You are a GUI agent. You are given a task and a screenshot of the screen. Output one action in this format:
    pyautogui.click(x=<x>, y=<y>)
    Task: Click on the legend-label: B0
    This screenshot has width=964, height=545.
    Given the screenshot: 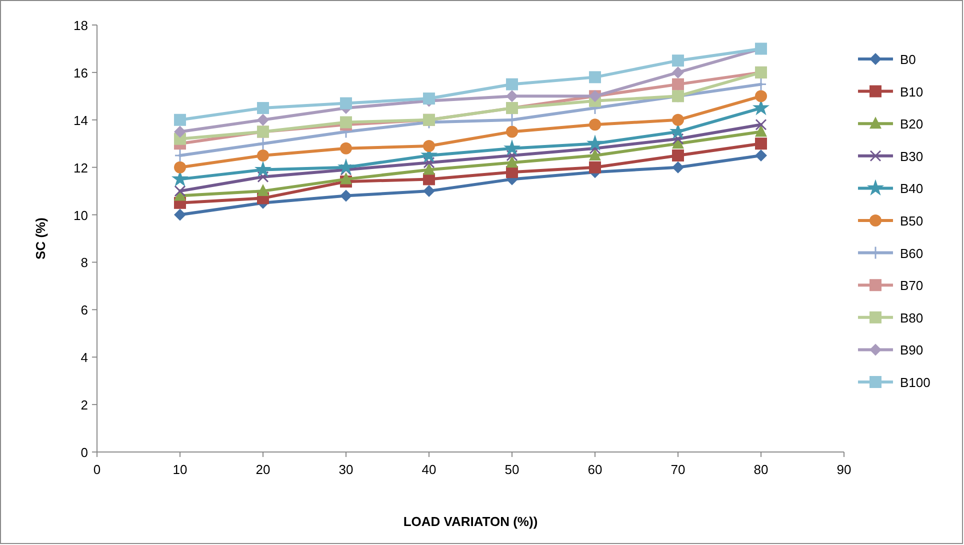 What is the action you would take?
    pyautogui.click(x=908, y=59)
    